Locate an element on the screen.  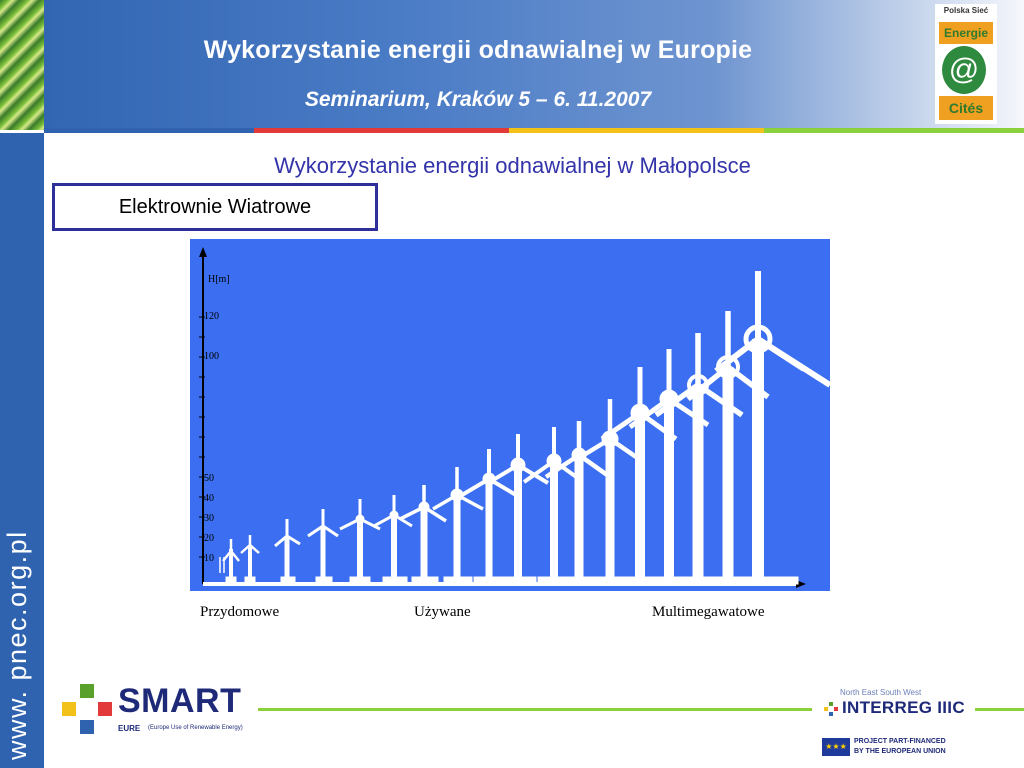
energie-cites-logo: Polska Sieć Energie @ Cités is located at coordinates (966, 64).